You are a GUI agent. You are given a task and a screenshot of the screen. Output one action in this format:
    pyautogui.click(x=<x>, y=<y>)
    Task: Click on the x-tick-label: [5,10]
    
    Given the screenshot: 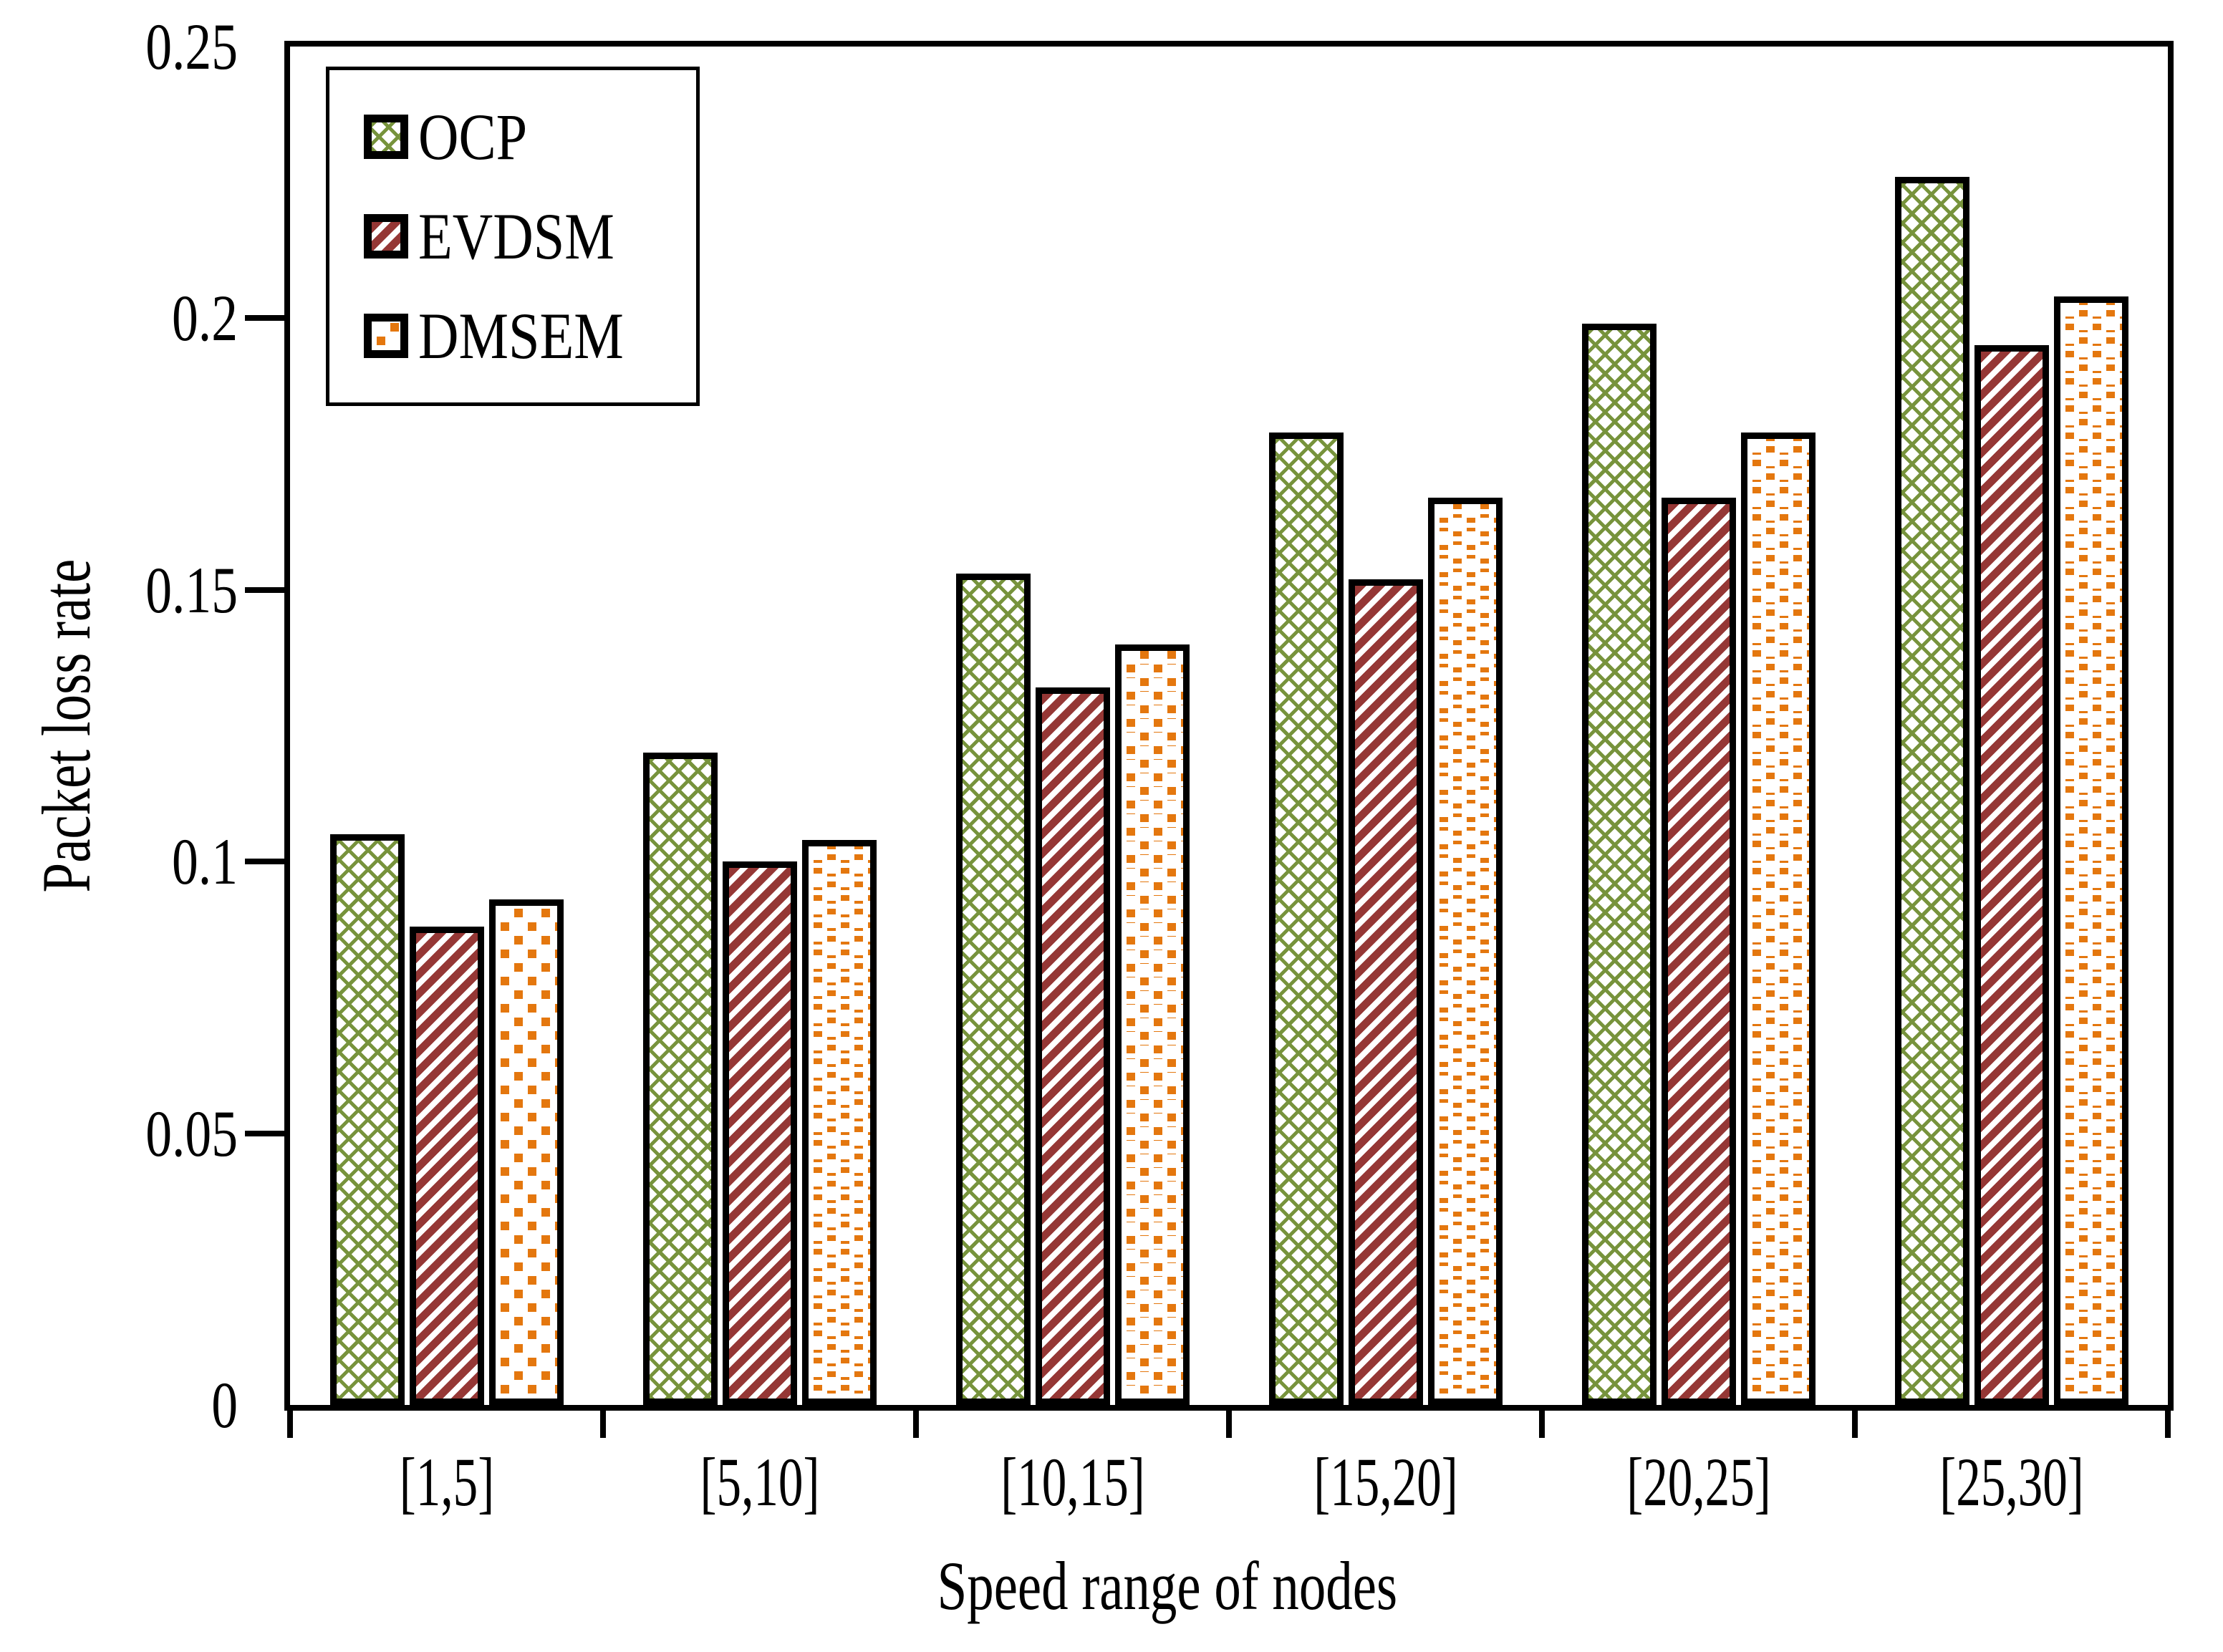 What is the action you would take?
    pyautogui.click(x=759, y=1482)
    